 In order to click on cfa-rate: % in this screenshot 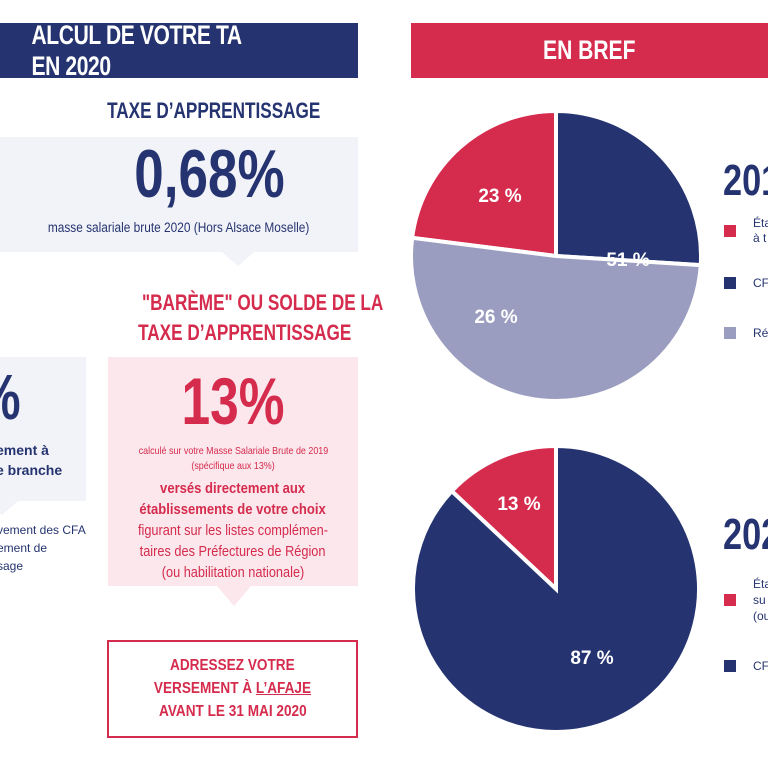, I will do `click(13, 397)`.